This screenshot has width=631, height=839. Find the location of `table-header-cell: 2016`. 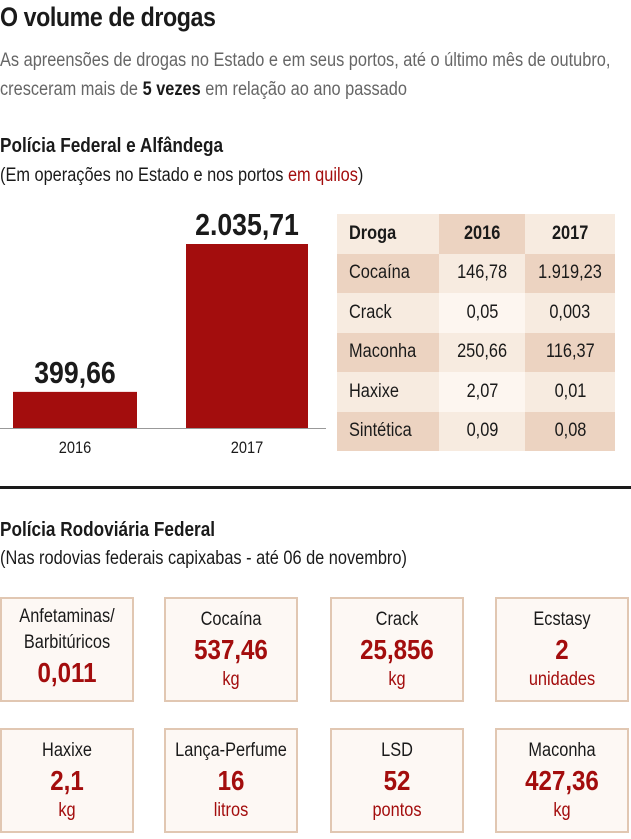

table-header-cell: 2016 is located at coordinates (482, 234).